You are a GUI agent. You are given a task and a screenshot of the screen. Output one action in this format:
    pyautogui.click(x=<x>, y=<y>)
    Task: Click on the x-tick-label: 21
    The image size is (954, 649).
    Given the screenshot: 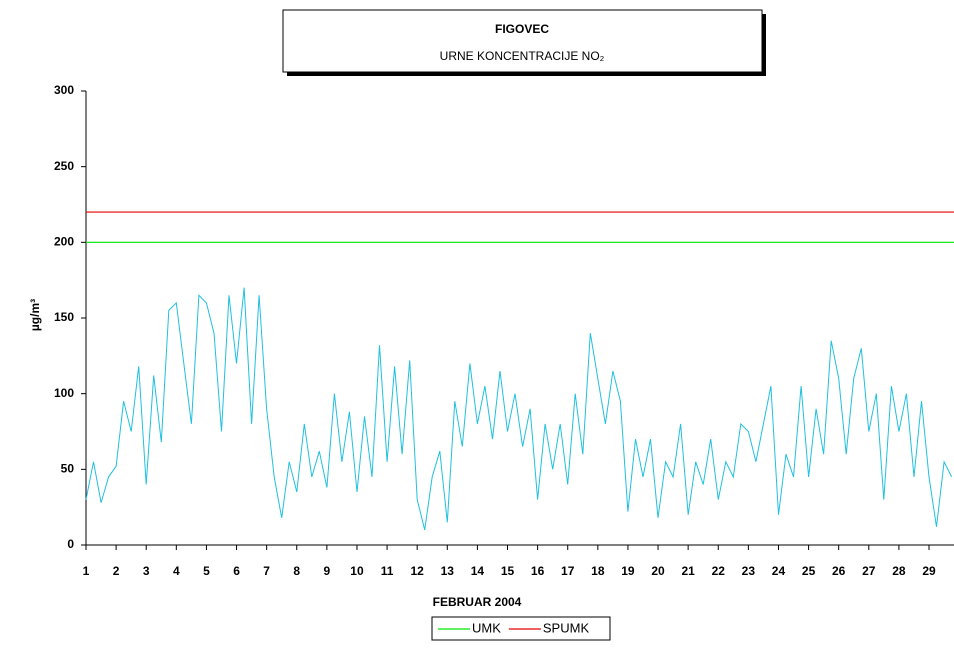 What is the action you would take?
    pyautogui.click(x=688, y=571)
    